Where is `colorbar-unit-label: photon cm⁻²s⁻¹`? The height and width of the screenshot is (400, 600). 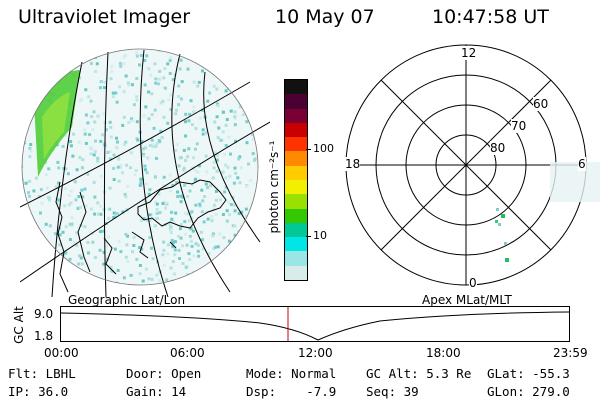 colorbar-unit-label: photon cm⁻²s⁻¹ is located at coordinates (274, 187).